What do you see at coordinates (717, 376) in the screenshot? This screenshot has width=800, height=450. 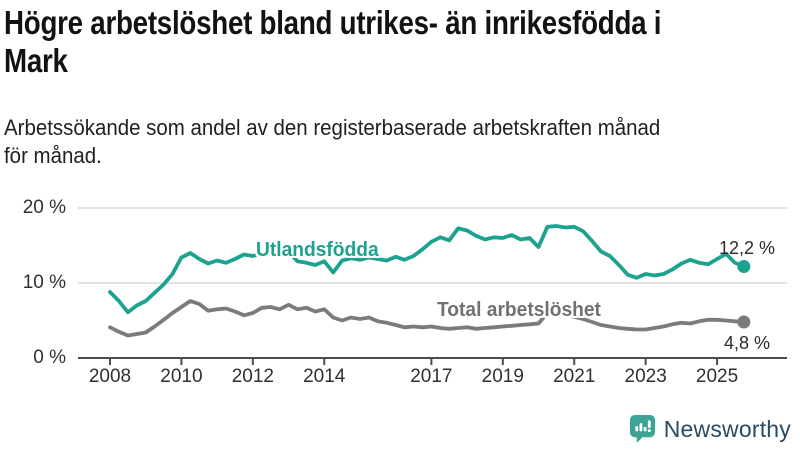 I see `x-tick-label: 2025` at bounding box center [717, 376].